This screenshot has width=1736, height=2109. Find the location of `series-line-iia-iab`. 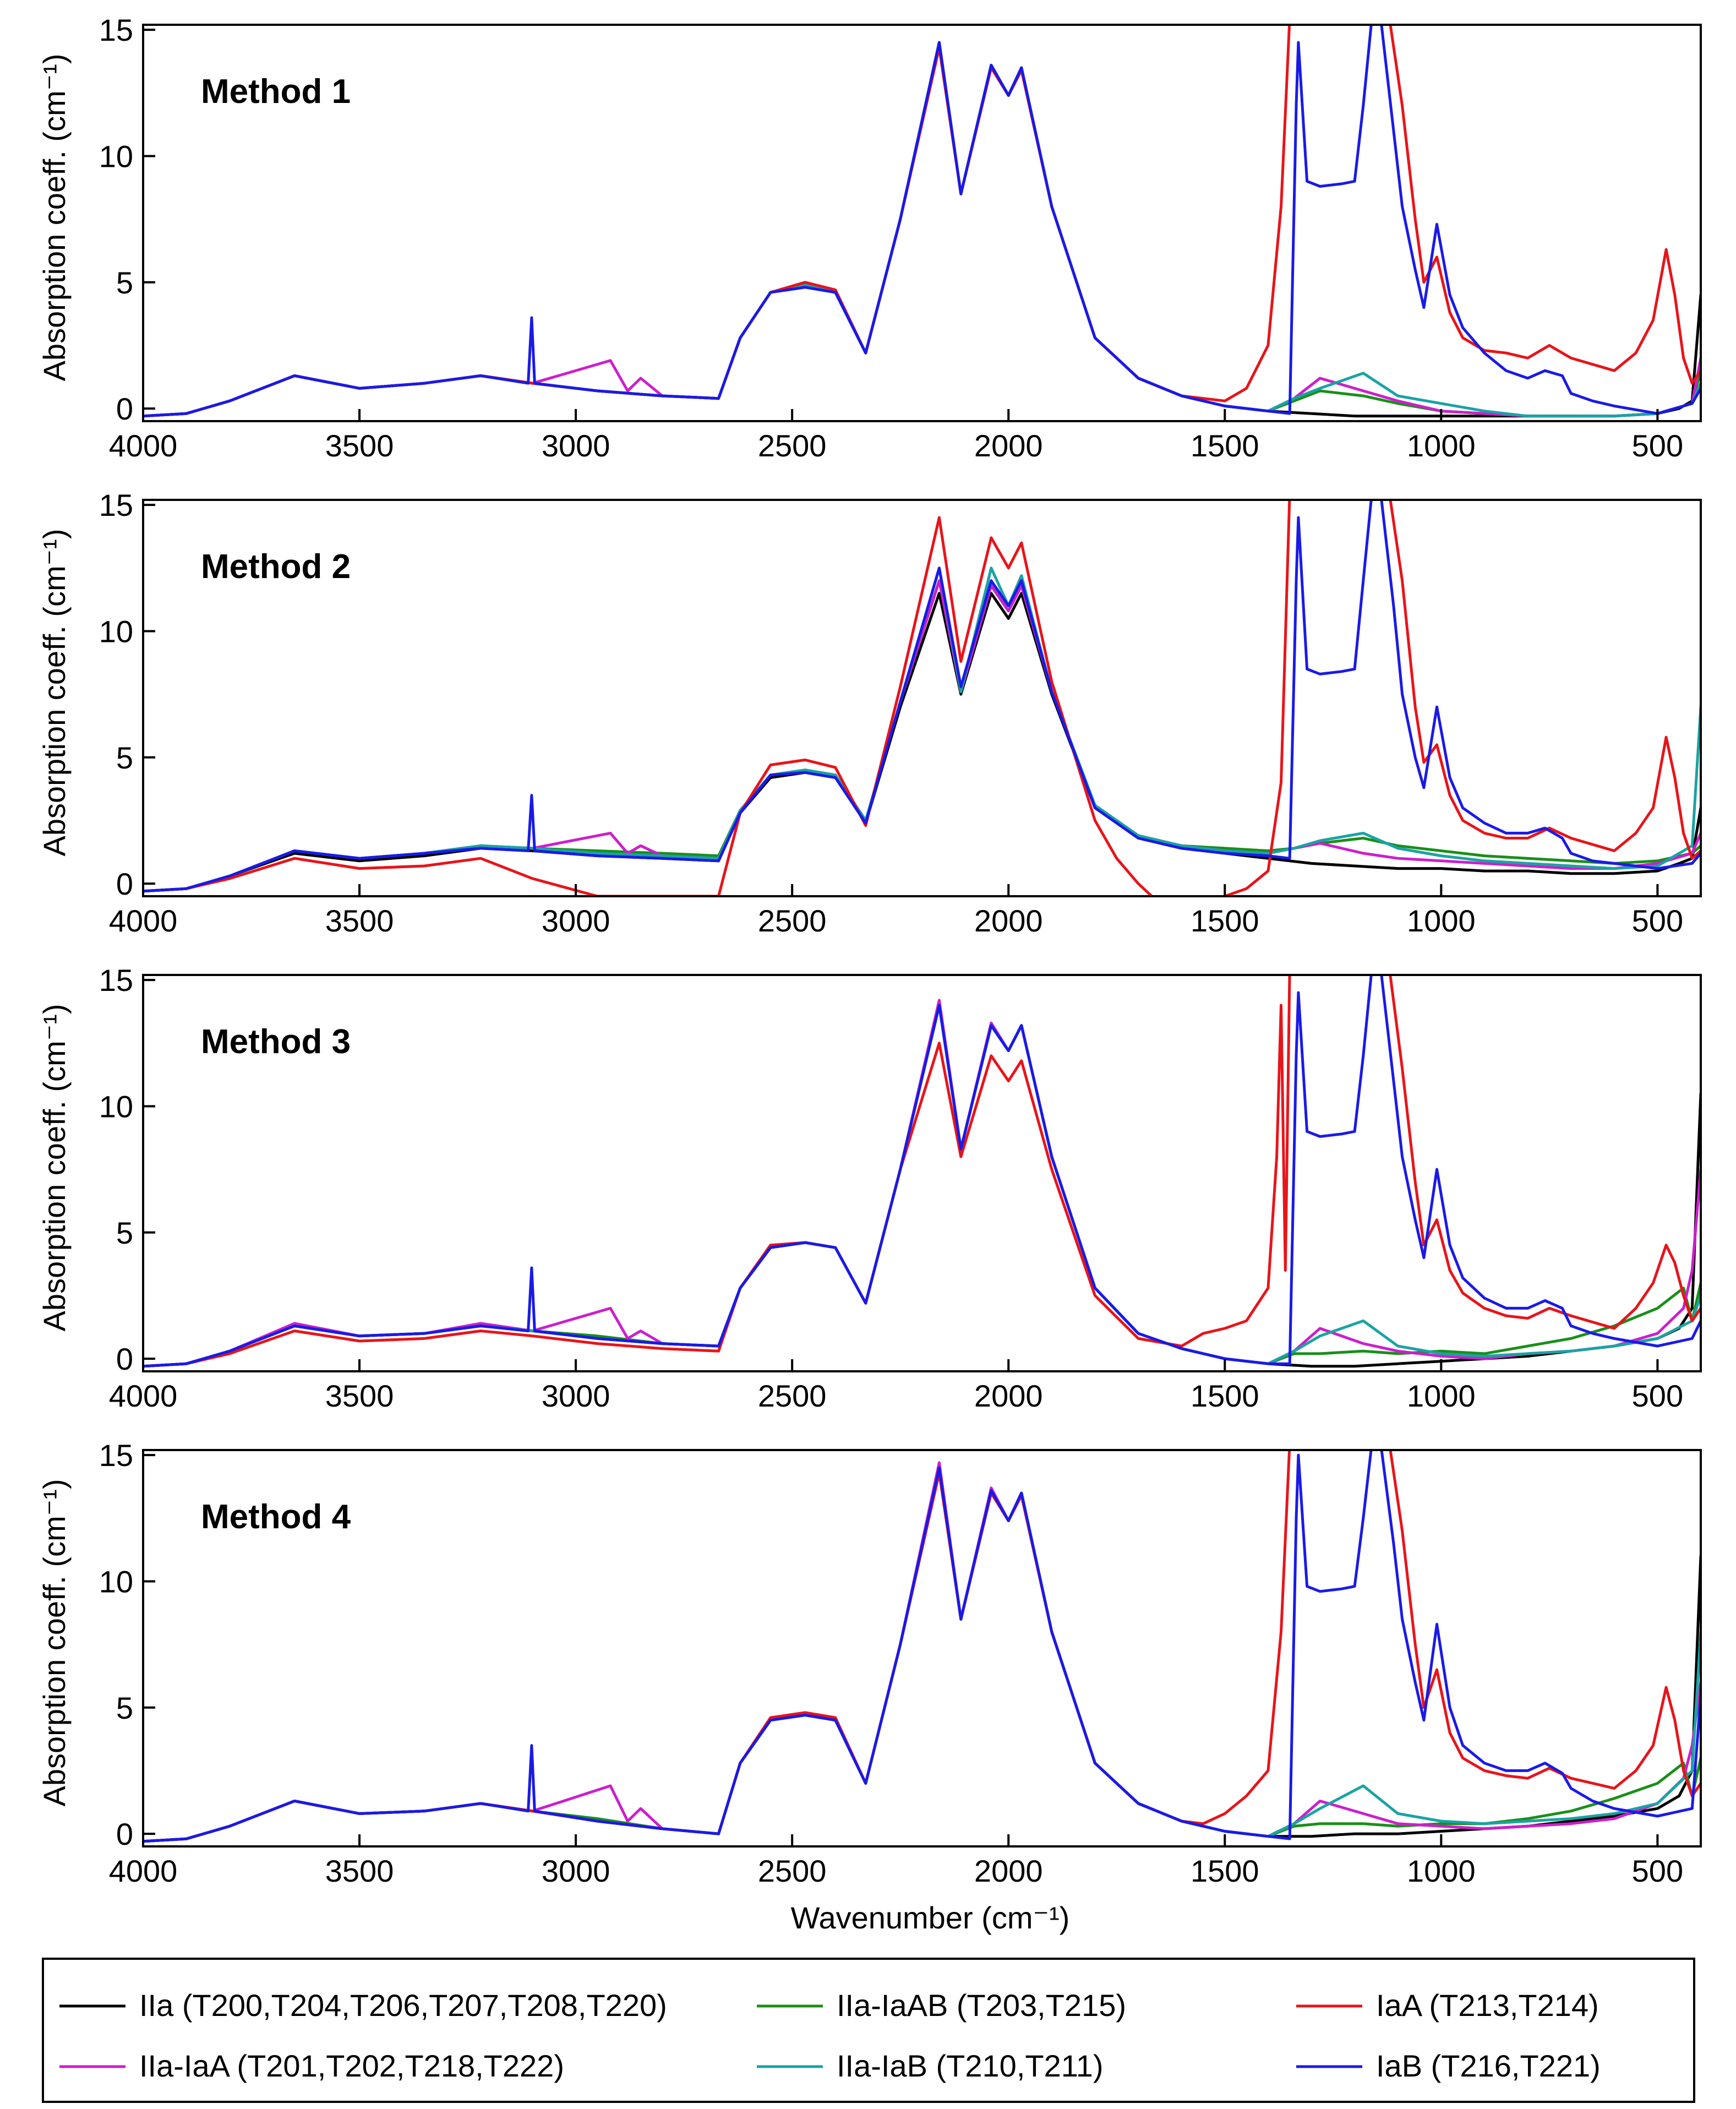

series-line-iia-iab is located at coordinates (922, 730).